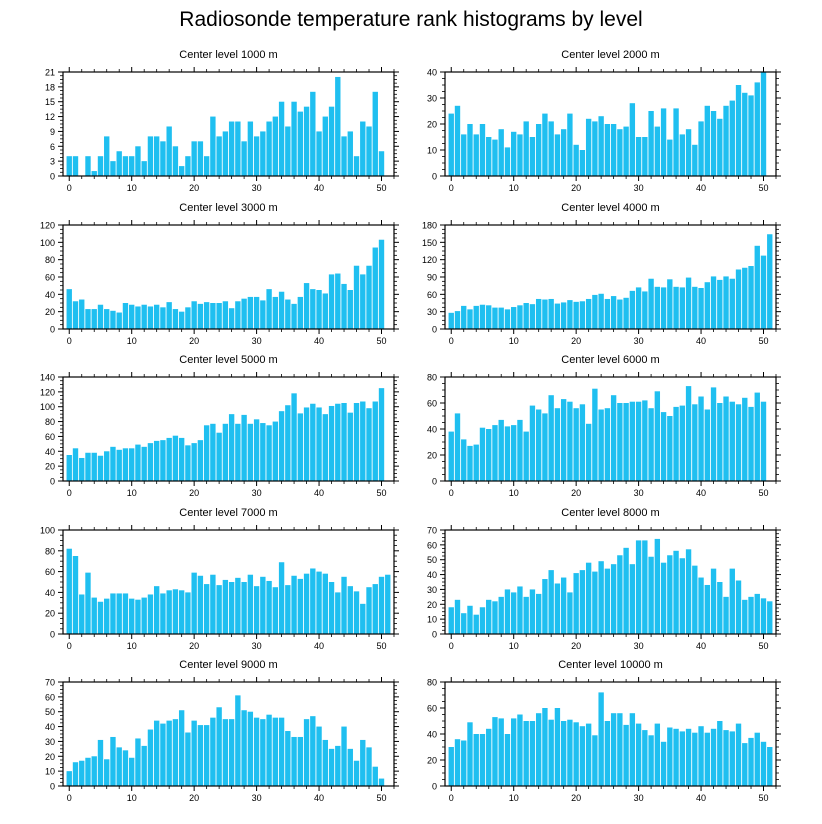  What do you see at coordinates (639, 798) in the screenshot?
I see `x-tick-label: 30` at bounding box center [639, 798].